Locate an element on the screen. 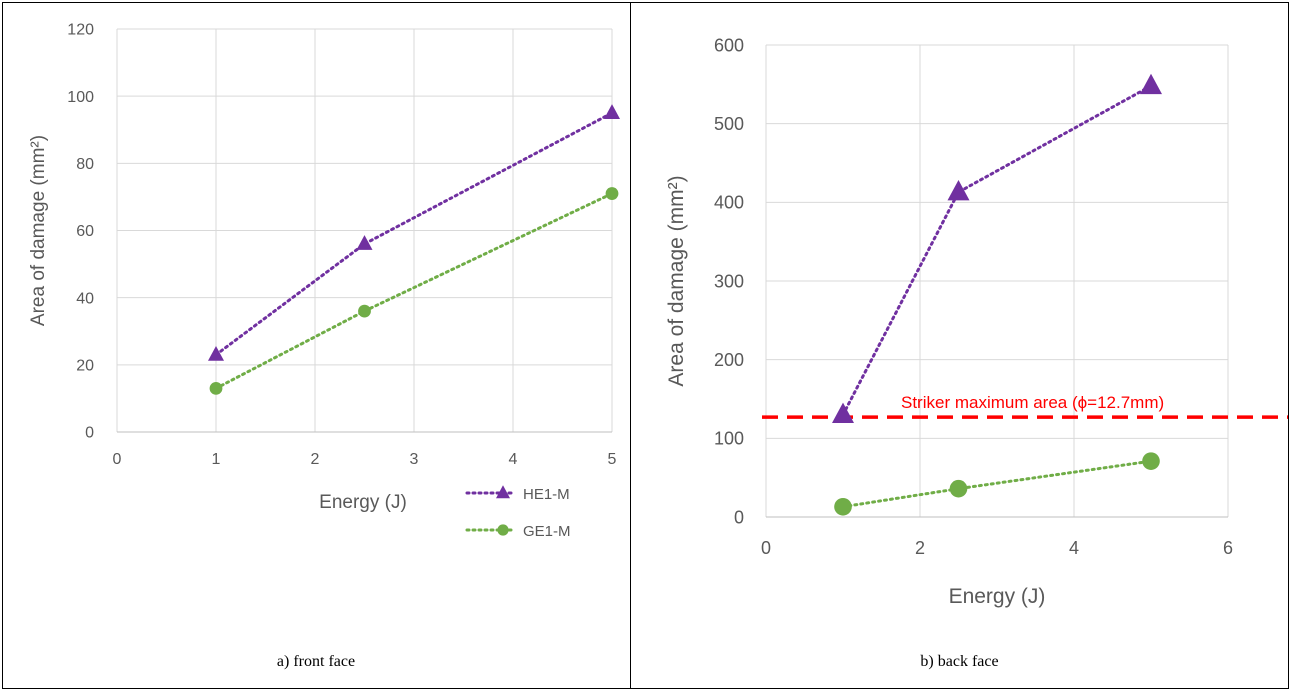 The width and height of the screenshot is (1292, 691). legend-label: GE1-M is located at coordinates (547, 531).